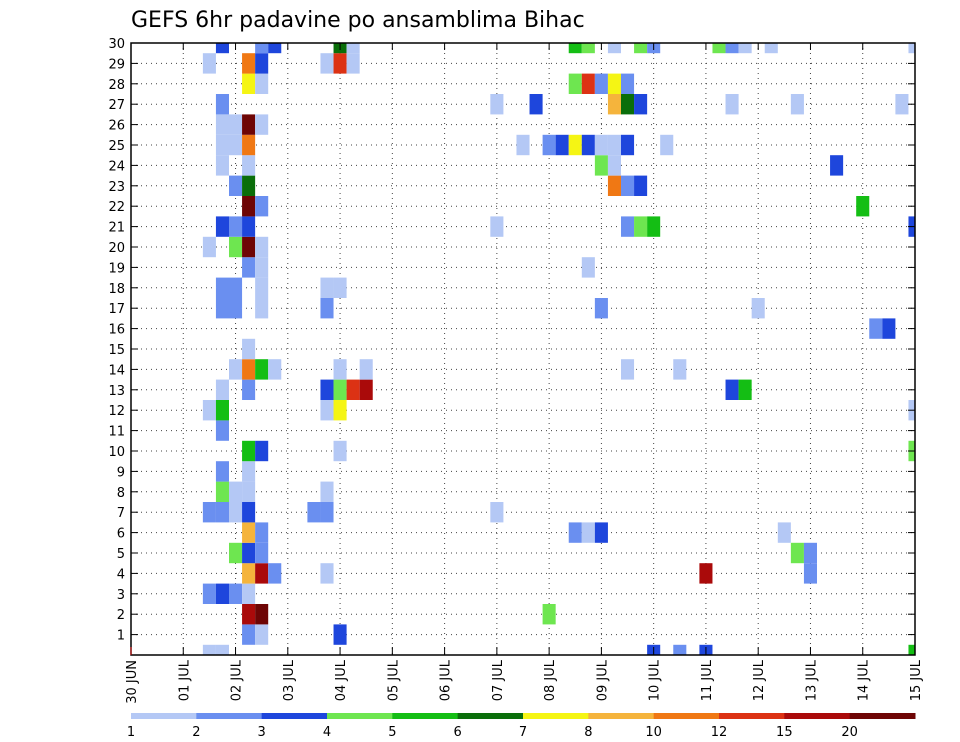 Image resolution: width=960 pixels, height=742 pixels. What do you see at coordinates (523, 732) in the screenshot?
I see `colorbar-tick-label: 7` at bounding box center [523, 732].